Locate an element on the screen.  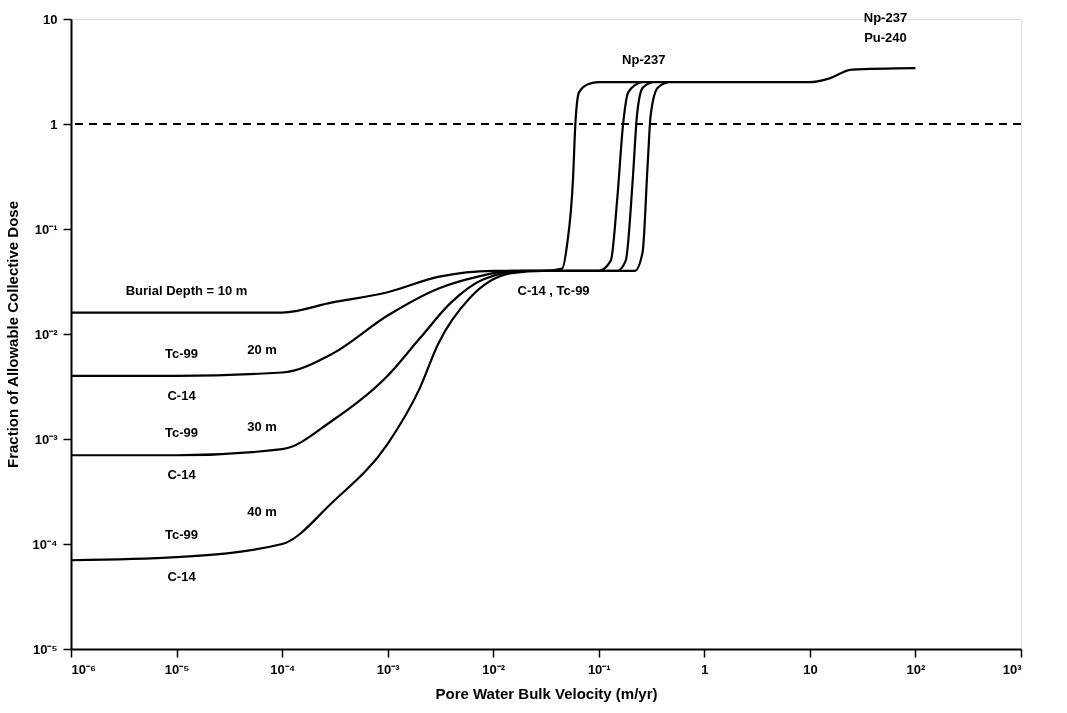
y-tick-label: 10⁻⁵ is located at coordinates (45, 649).